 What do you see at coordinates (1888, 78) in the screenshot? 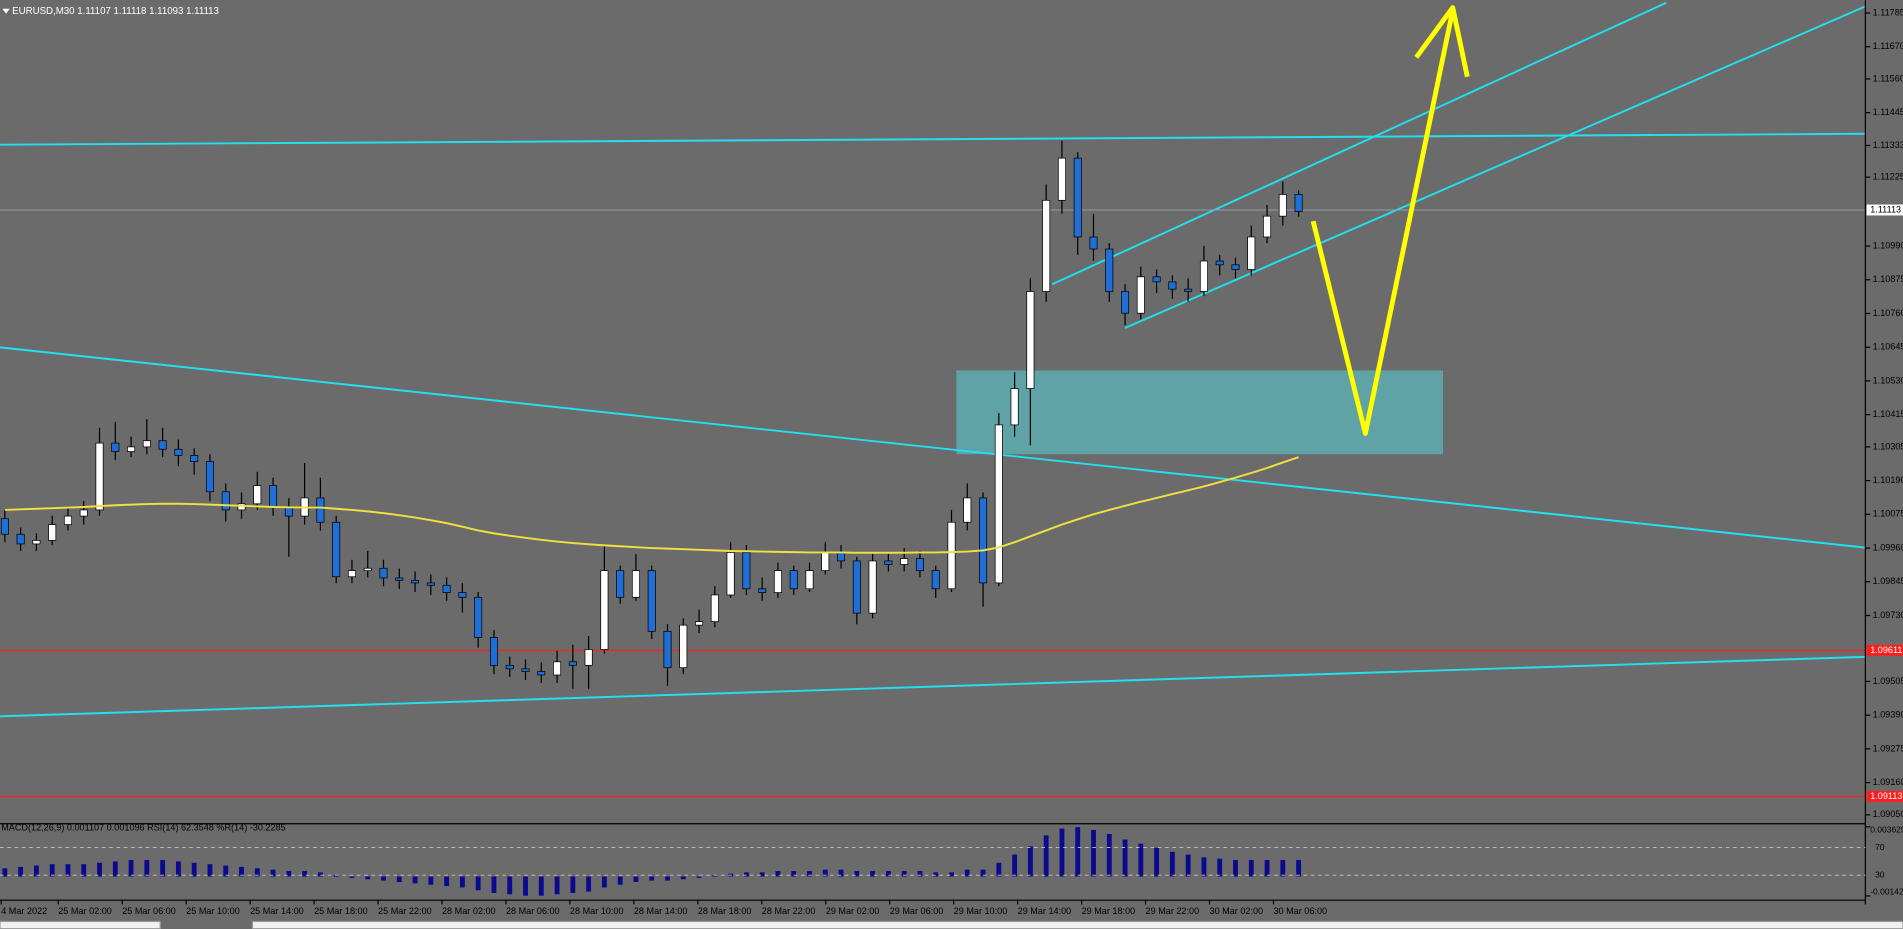
I see `y-tick-label: 1.11560` at bounding box center [1888, 78].